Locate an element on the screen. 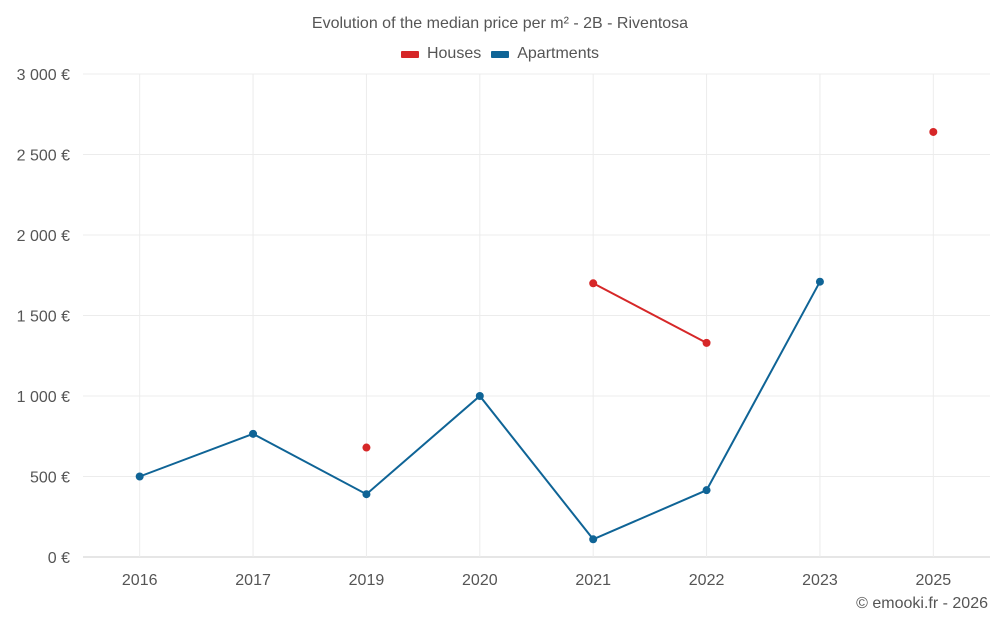 The image size is (1000, 625). y-tick-label: 1 500 € is located at coordinates (43, 317).